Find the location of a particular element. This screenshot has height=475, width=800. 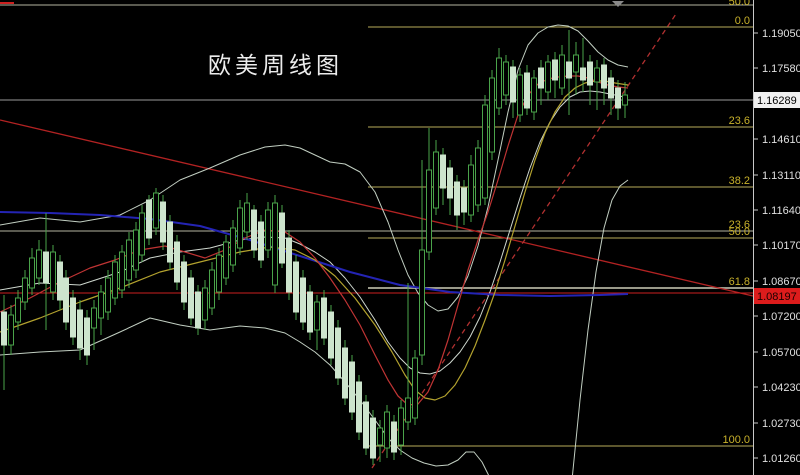

fib-level-label: 0.0 is located at coordinates (742, 21).